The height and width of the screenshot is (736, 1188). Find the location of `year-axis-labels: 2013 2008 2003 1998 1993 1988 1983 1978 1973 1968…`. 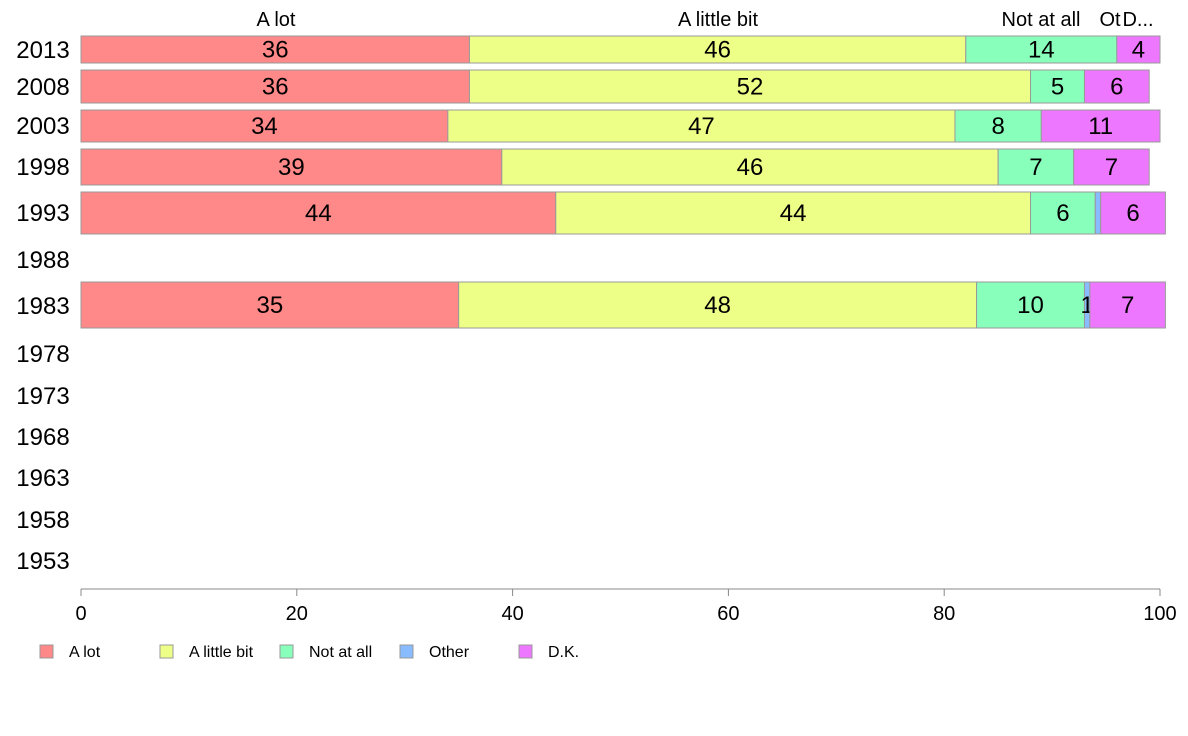

year-axis-labels: 2013 2008 2003 1998 1993 1988 1983 1978 1973 1968… is located at coordinates (42, 306).